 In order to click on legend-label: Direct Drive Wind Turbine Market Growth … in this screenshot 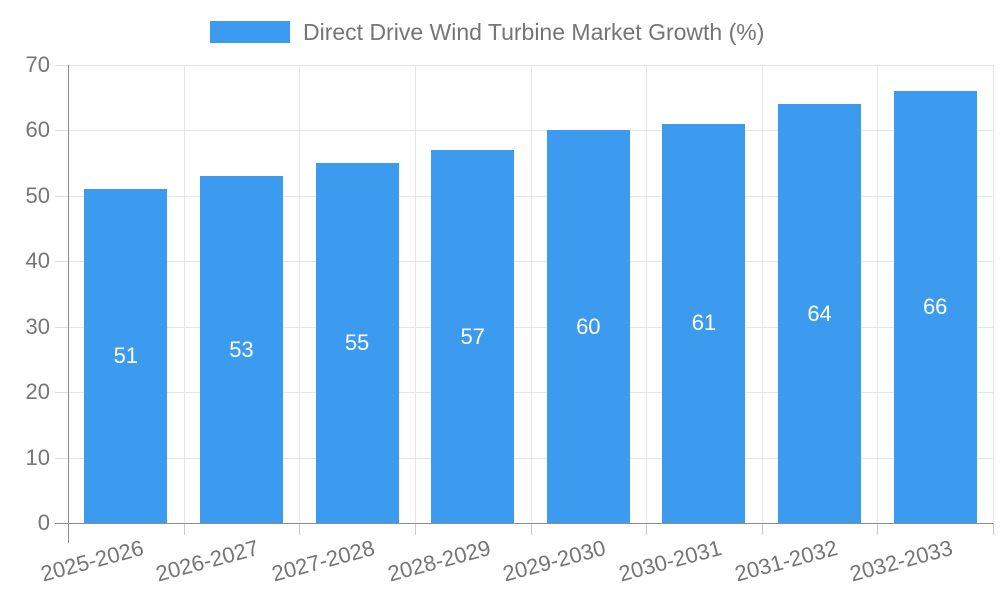, I will do `click(534, 32)`.